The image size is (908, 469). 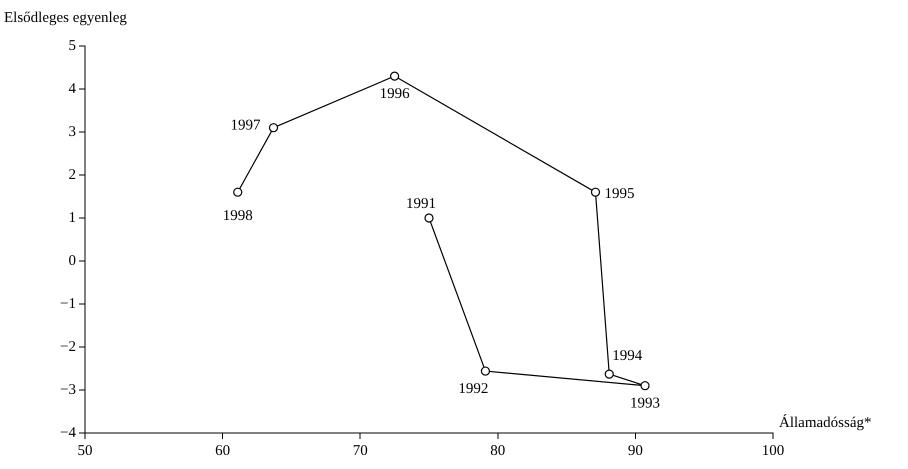 I want to click on y-tick-label: 5, so click(x=72, y=46).